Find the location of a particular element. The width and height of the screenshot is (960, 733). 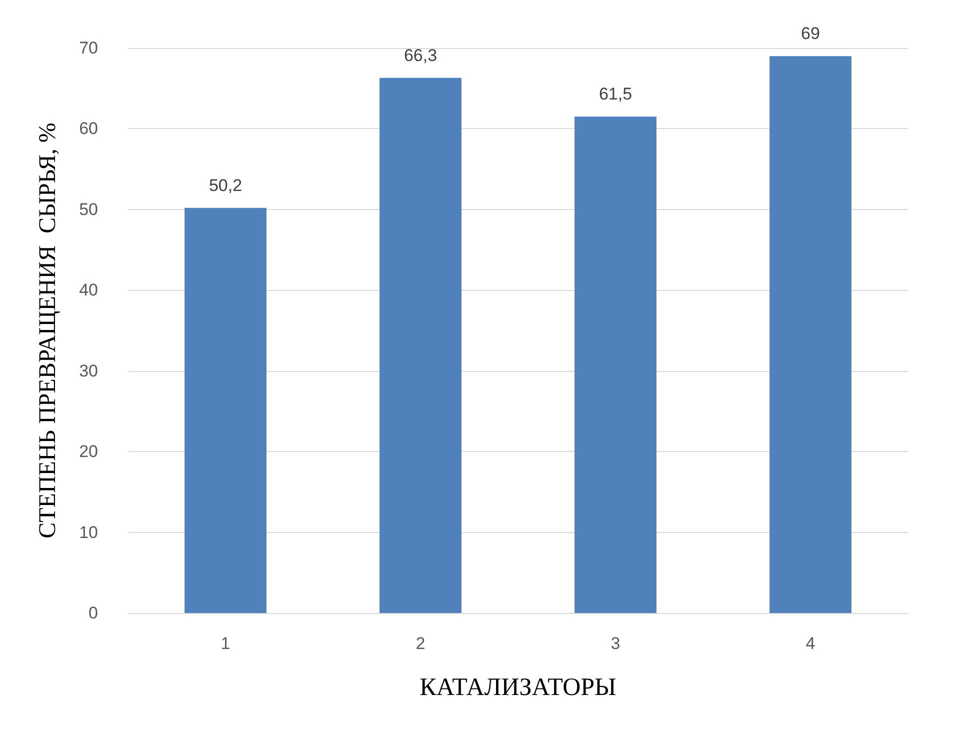

y-tick-label: 30 is located at coordinates (88, 370).